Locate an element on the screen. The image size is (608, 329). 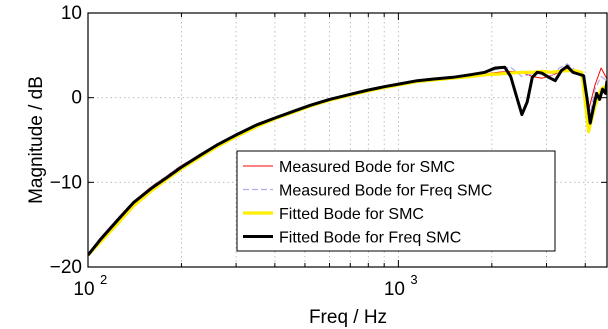
y-tick-label: −10 is located at coordinates (66, 182).